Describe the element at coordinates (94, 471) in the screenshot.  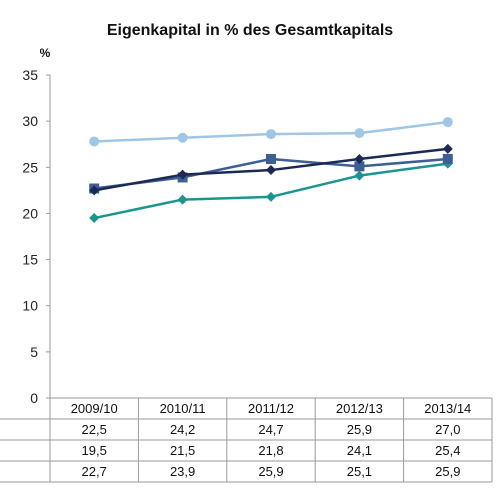
I see `table-cell: 22,7` at that location.